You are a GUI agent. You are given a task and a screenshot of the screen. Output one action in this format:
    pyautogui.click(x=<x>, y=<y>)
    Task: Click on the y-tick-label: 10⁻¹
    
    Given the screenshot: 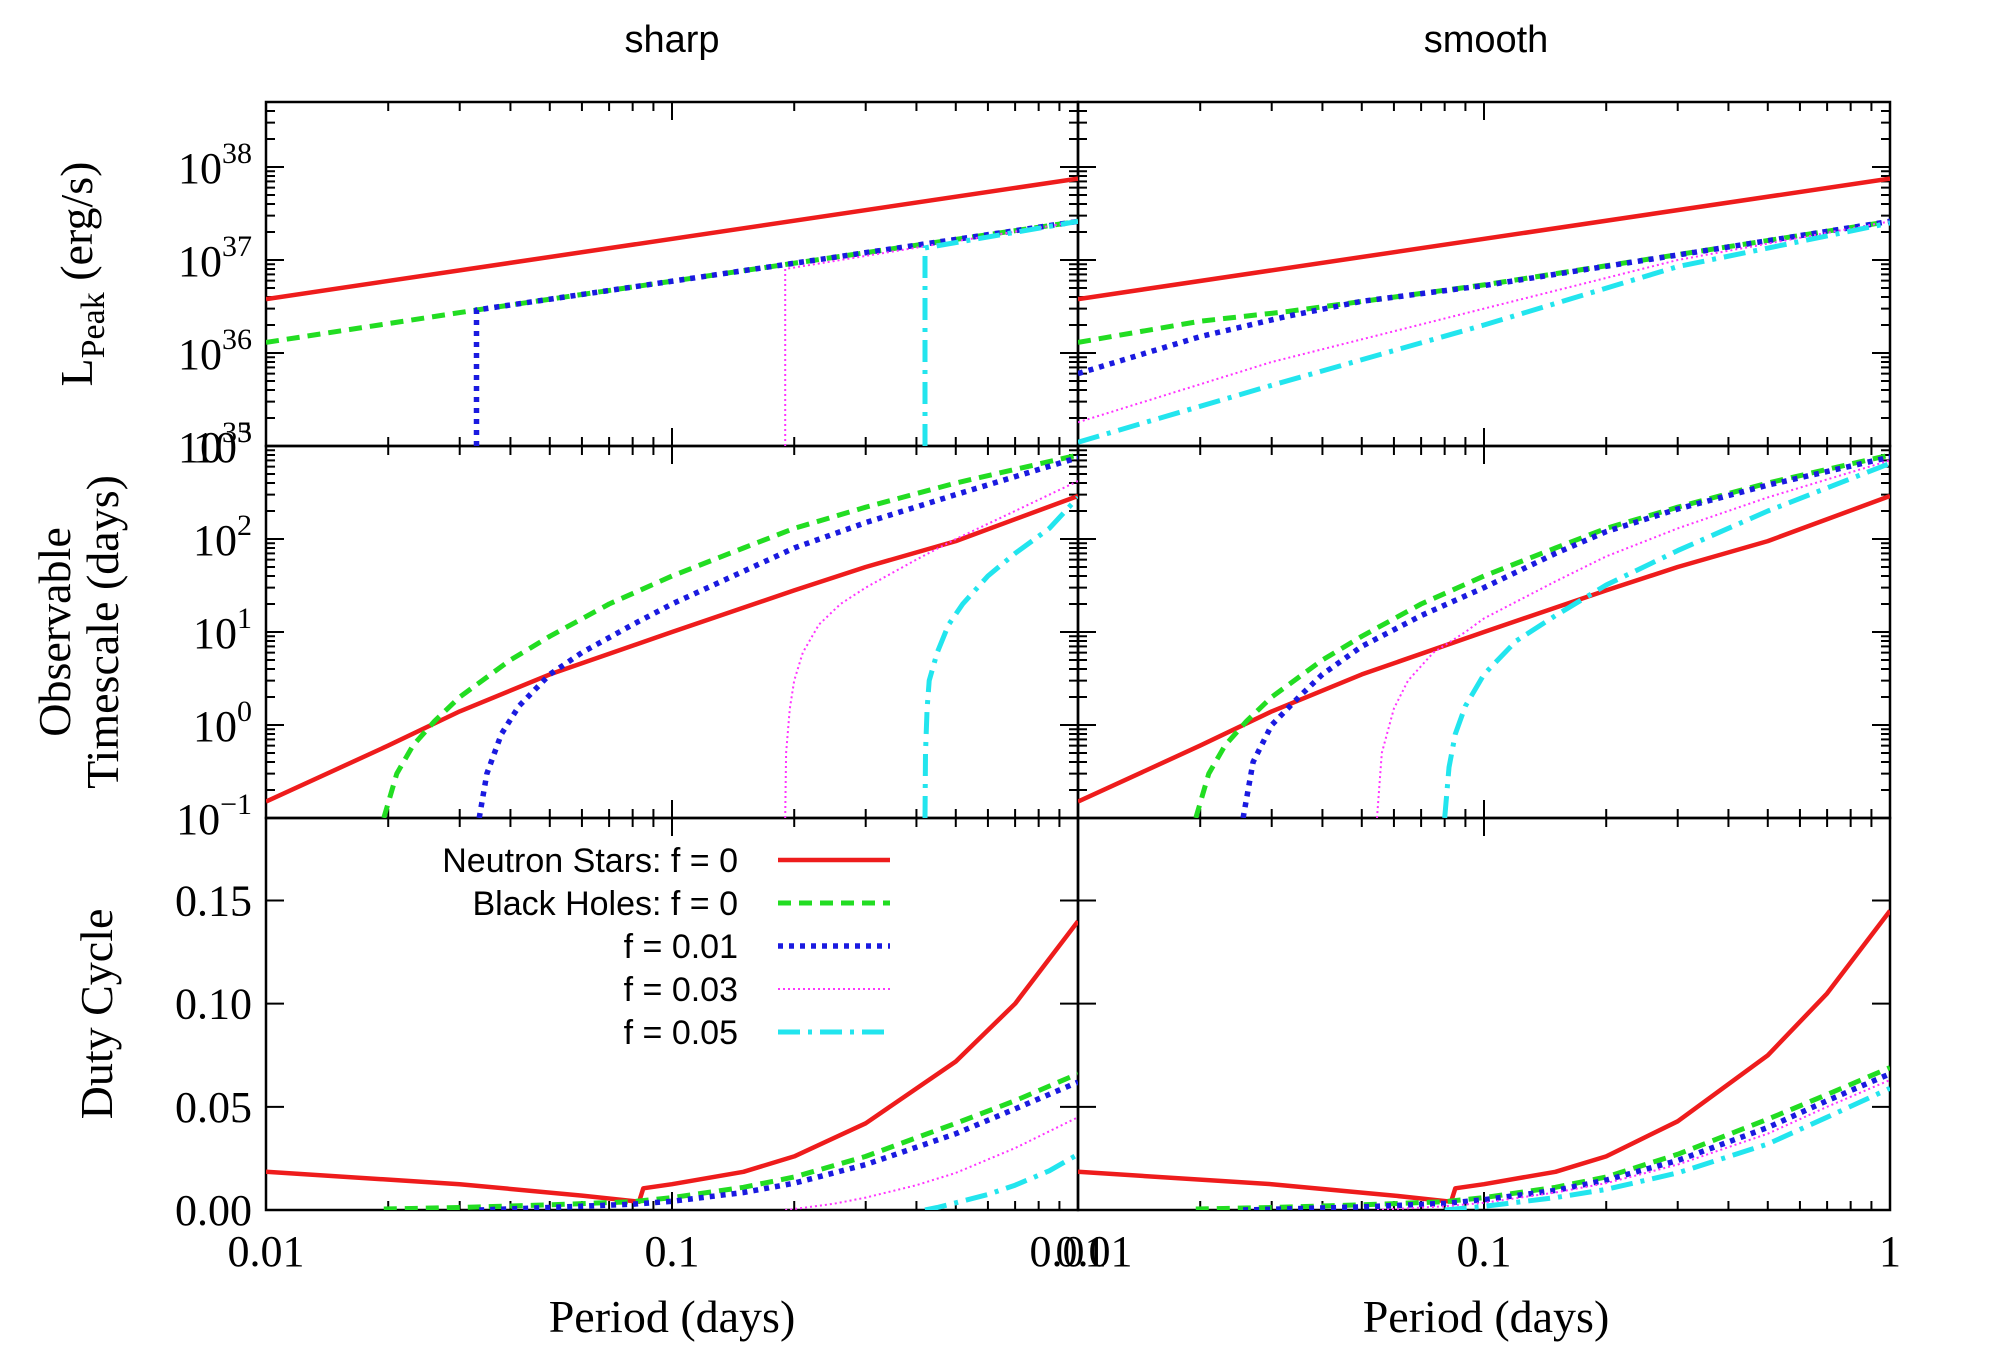 What is the action you would take?
    pyautogui.click(x=214, y=816)
    